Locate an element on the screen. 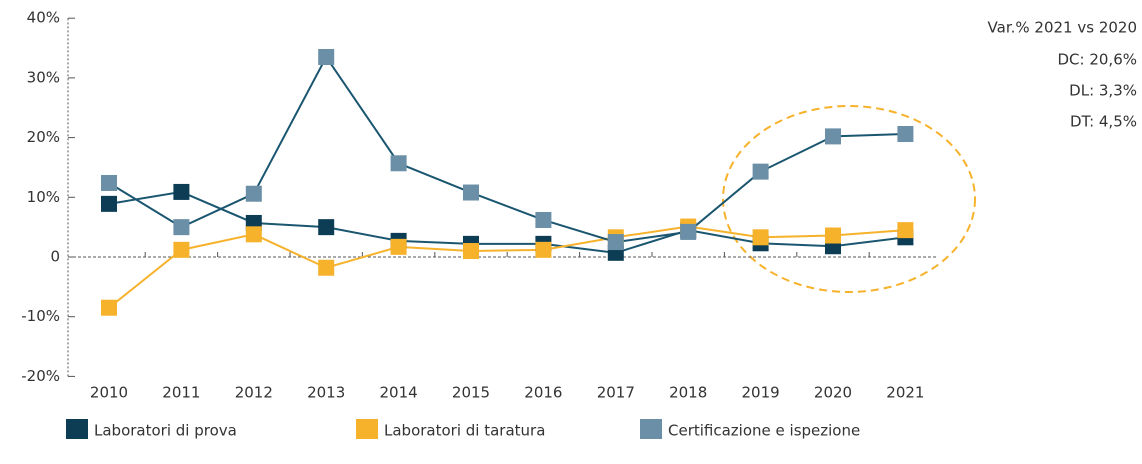 The width and height of the screenshot is (1142, 464). y-tick-label: 40% is located at coordinates (43, 18).